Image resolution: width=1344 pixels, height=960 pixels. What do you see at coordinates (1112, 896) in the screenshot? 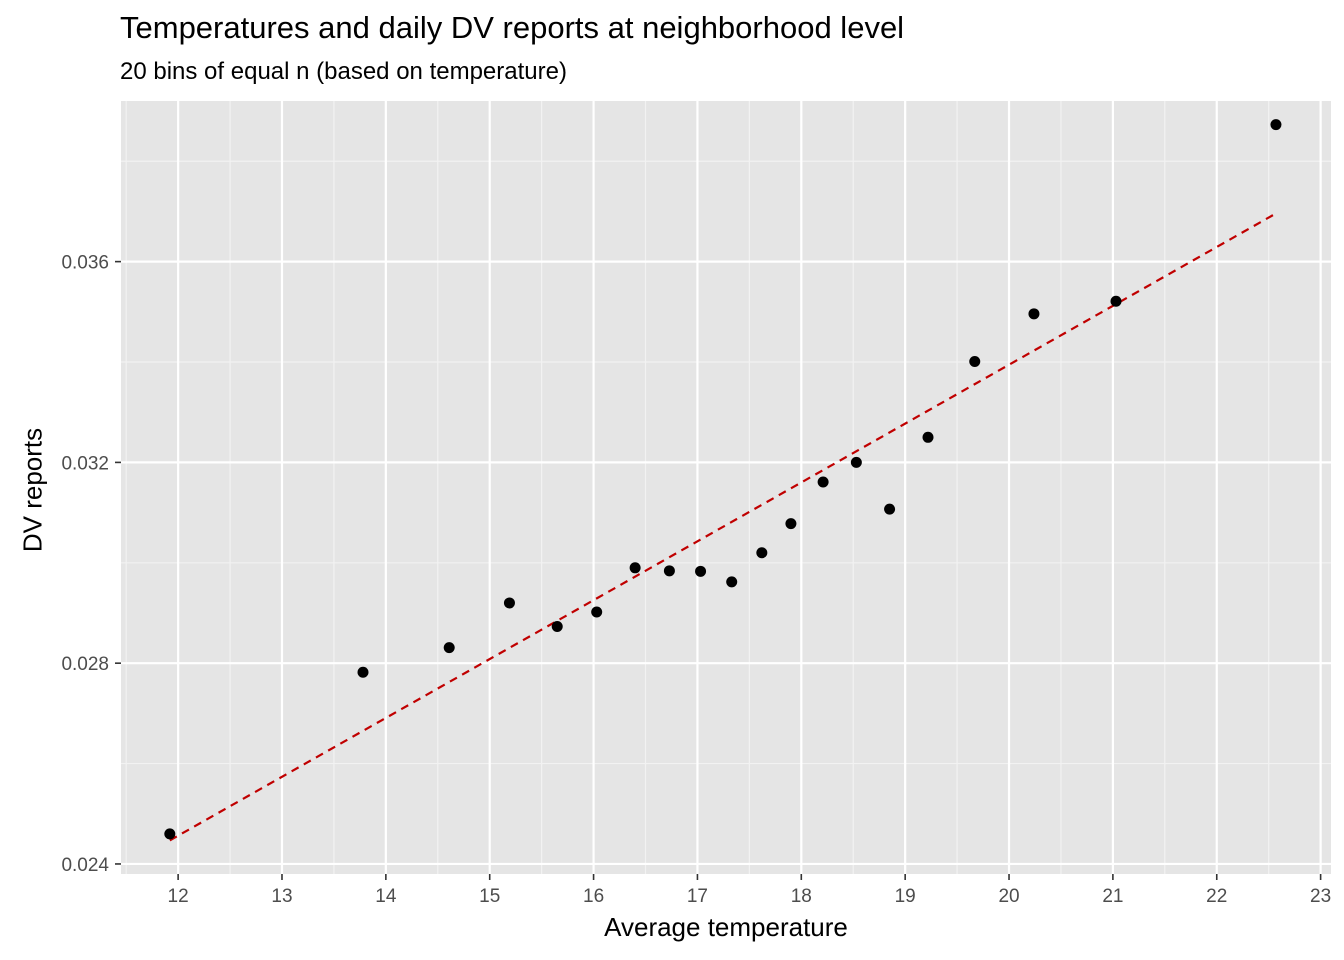
I see `x-tick-label: 21` at bounding box center [1112, 896].